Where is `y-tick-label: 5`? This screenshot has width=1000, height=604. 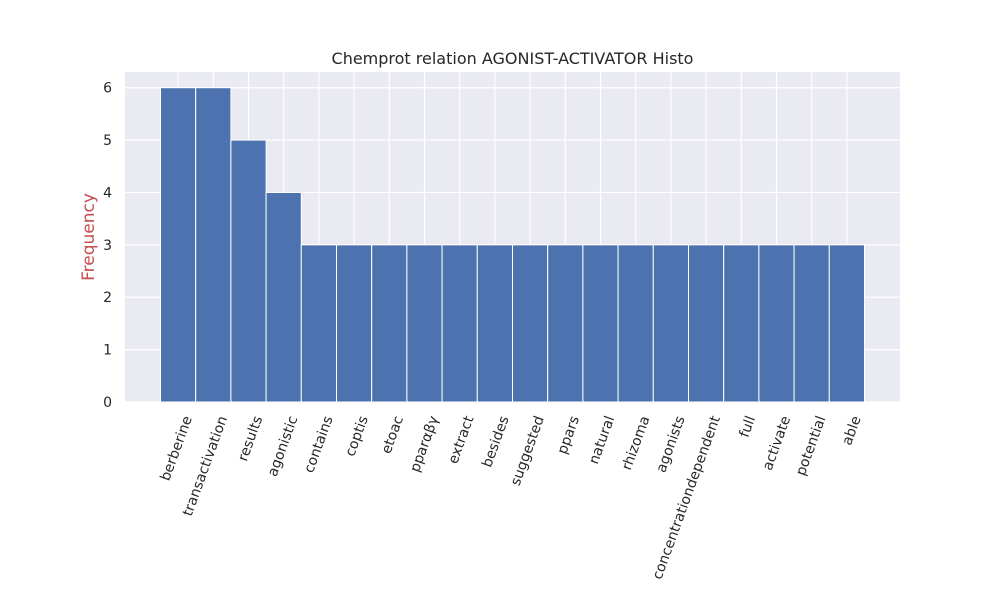 y-tick-label: 5 is located at coordinates (107, 141).